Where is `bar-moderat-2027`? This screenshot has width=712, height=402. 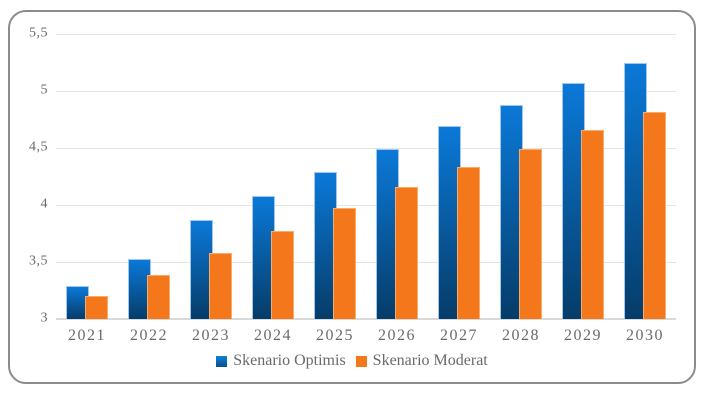
bar-moderat-2027 is located at coordinates (468, 243).